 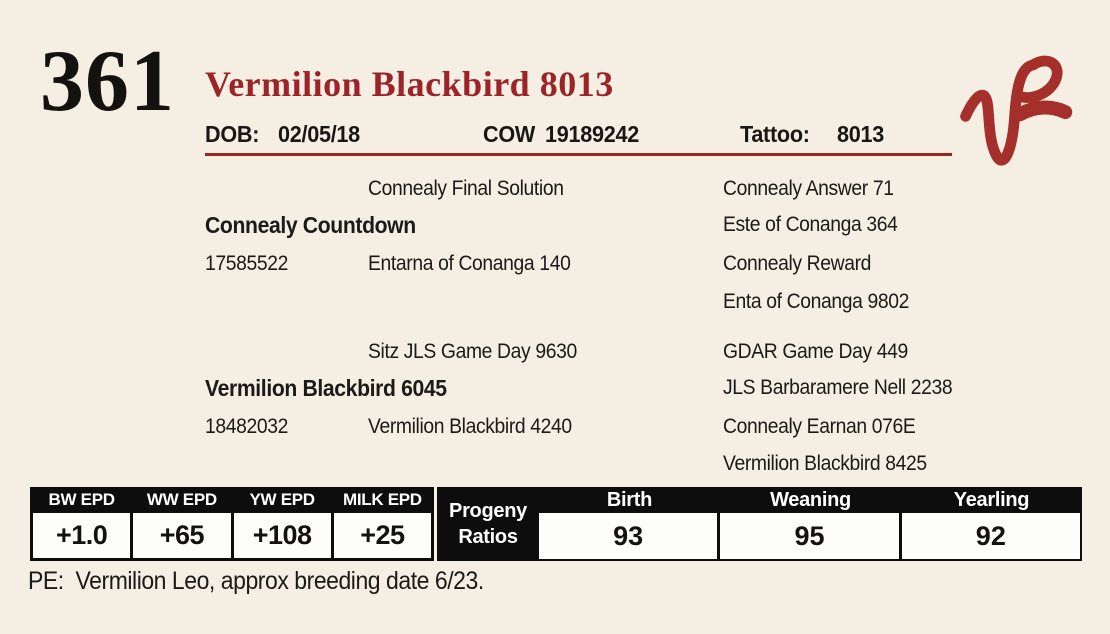 I want to click on sire-name: Connealy Countdown, so click(x=310, y=225).